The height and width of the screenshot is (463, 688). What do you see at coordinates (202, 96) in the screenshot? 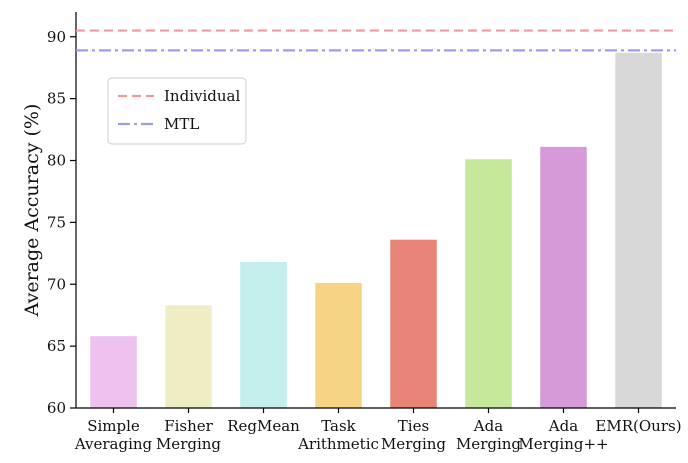
I see `legend-label: Individual` at bounding box center [202, 96].